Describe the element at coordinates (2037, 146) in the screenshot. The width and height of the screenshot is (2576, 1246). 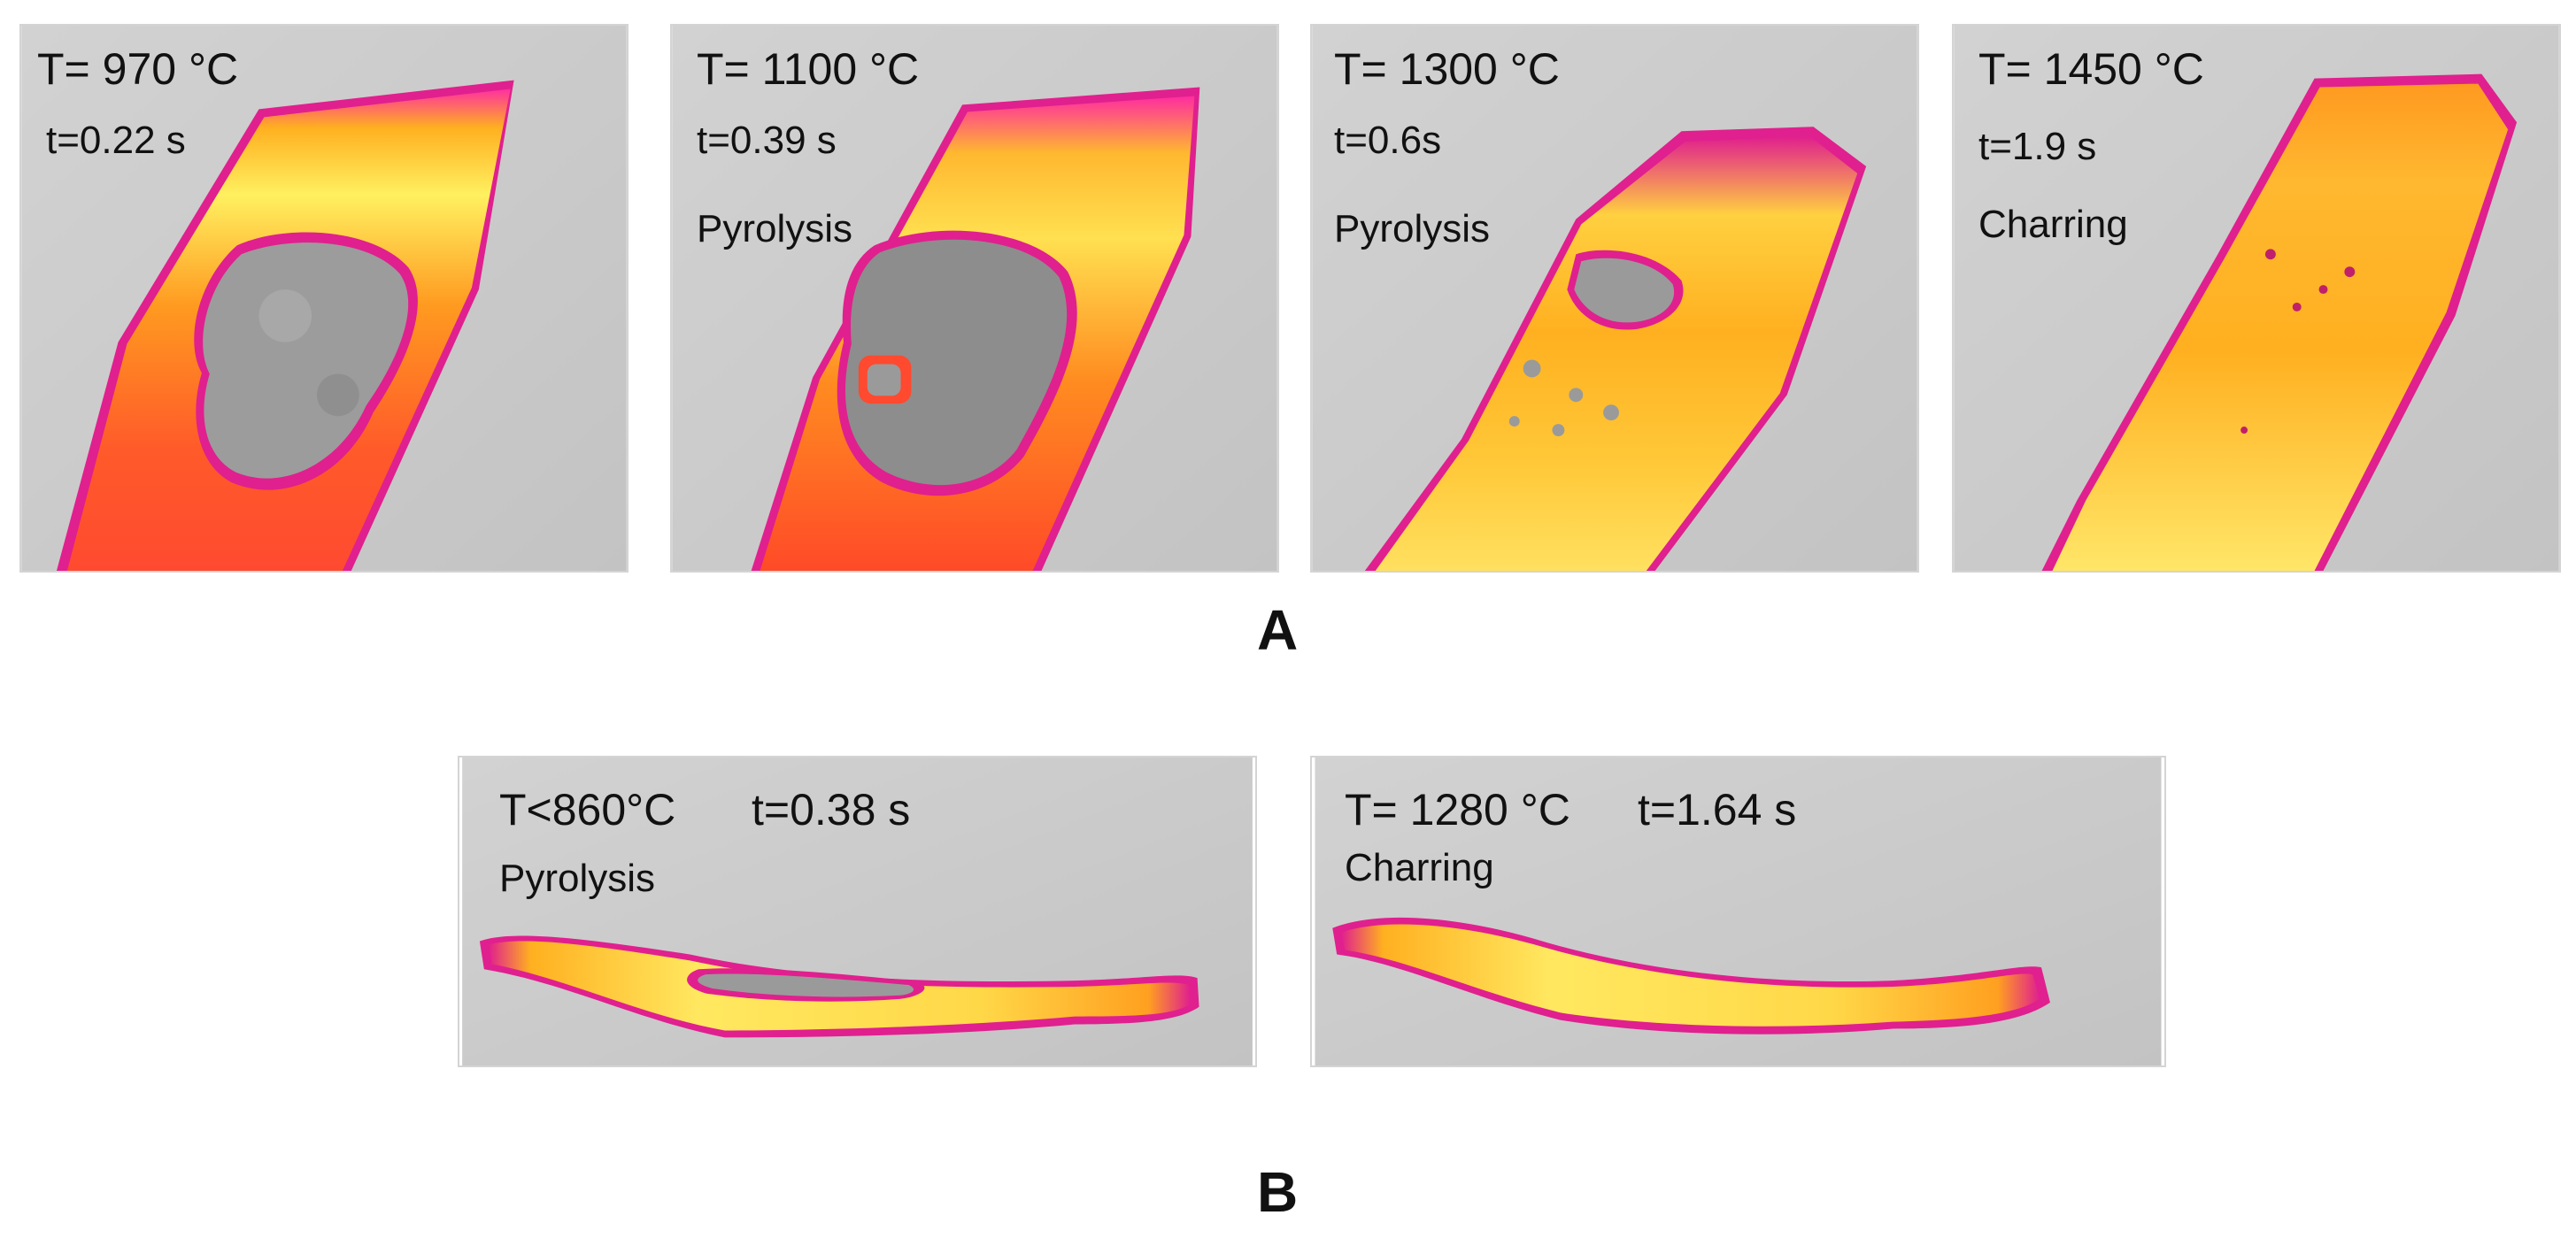
I see `time-label: t=1.9 s` at that location.